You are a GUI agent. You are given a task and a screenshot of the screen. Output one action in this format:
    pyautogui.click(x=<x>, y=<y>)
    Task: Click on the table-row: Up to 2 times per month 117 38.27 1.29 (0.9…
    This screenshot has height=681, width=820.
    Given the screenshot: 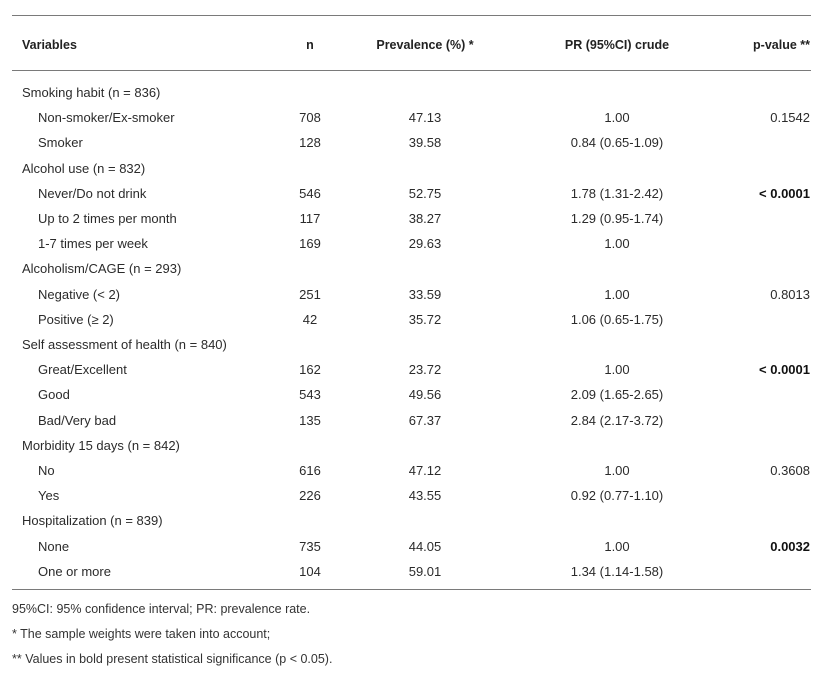 What is the action you would take?
    pyautogui.click(x=410, y=218)
    